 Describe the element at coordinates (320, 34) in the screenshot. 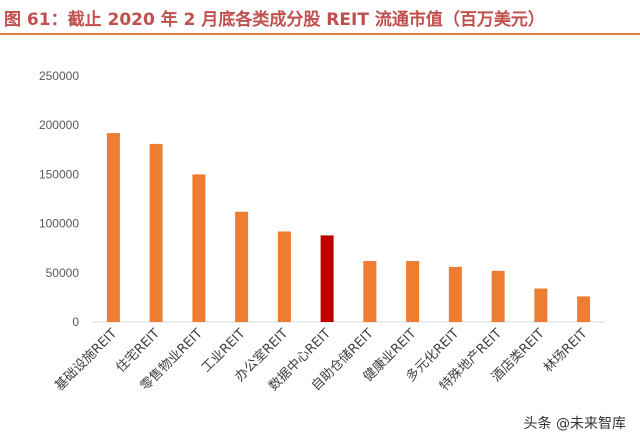

I see `title-divider` at that location.